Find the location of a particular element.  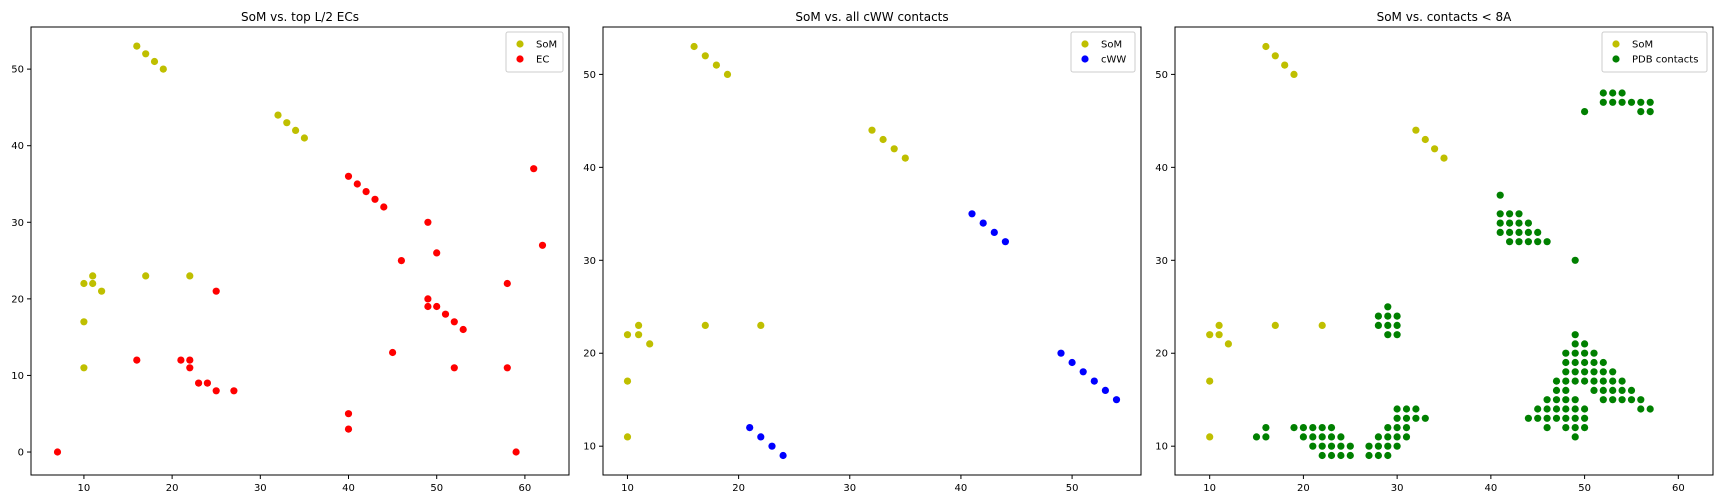

y-tick-label: 20 is located at coordinates (17, 299).